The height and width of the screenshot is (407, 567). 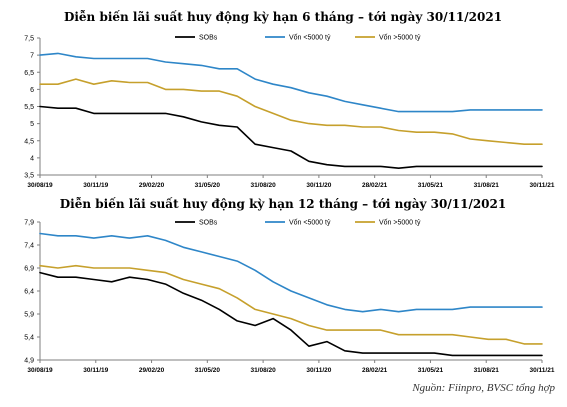 What do you see at coordinates (29, 338) in the screenshot?
I see `y-tick-label: 5,4` at bounding box center [29, 338].